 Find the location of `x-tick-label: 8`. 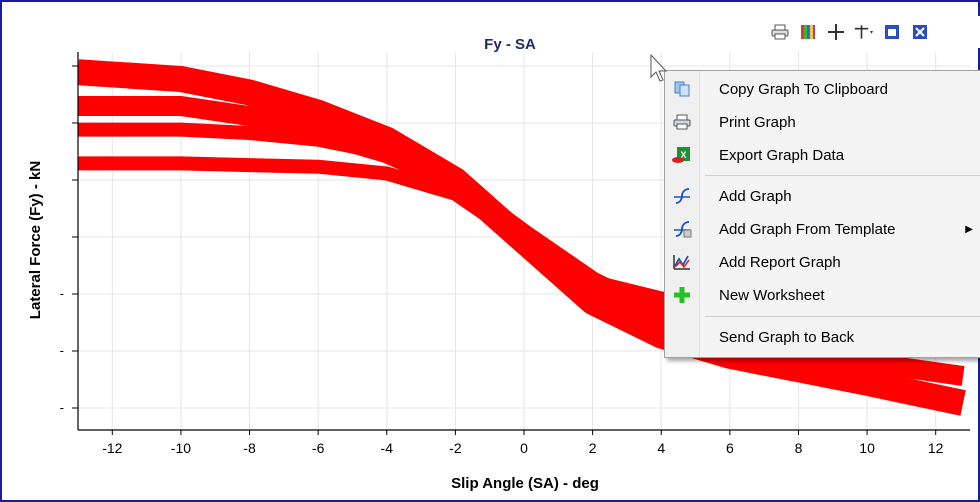

x-tick-label: 8 is located at coordinates (799, 448).